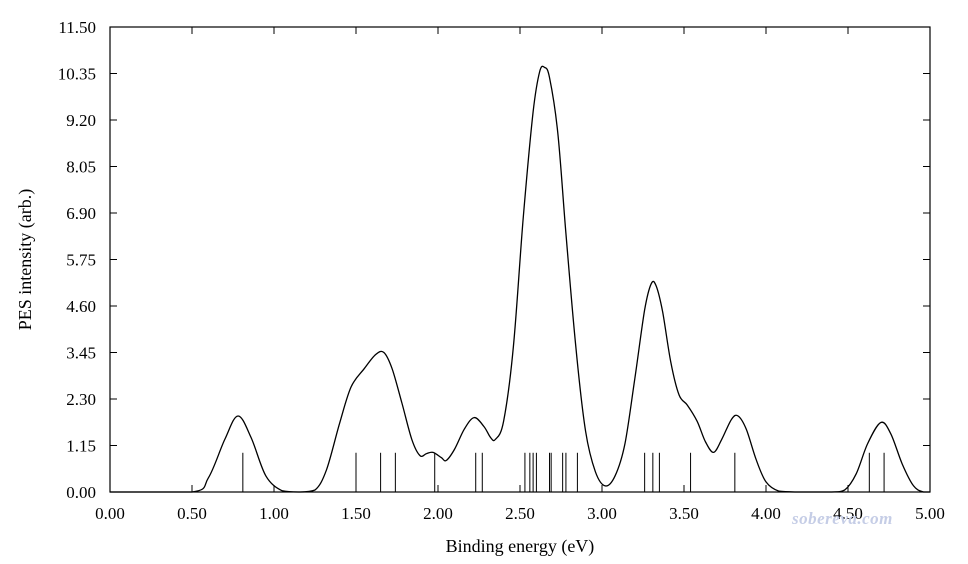  What do you see at coordinates (81, 306) in the screenshot?
I see `y-tick-label: 4.60` at bounding box center [81, 306].